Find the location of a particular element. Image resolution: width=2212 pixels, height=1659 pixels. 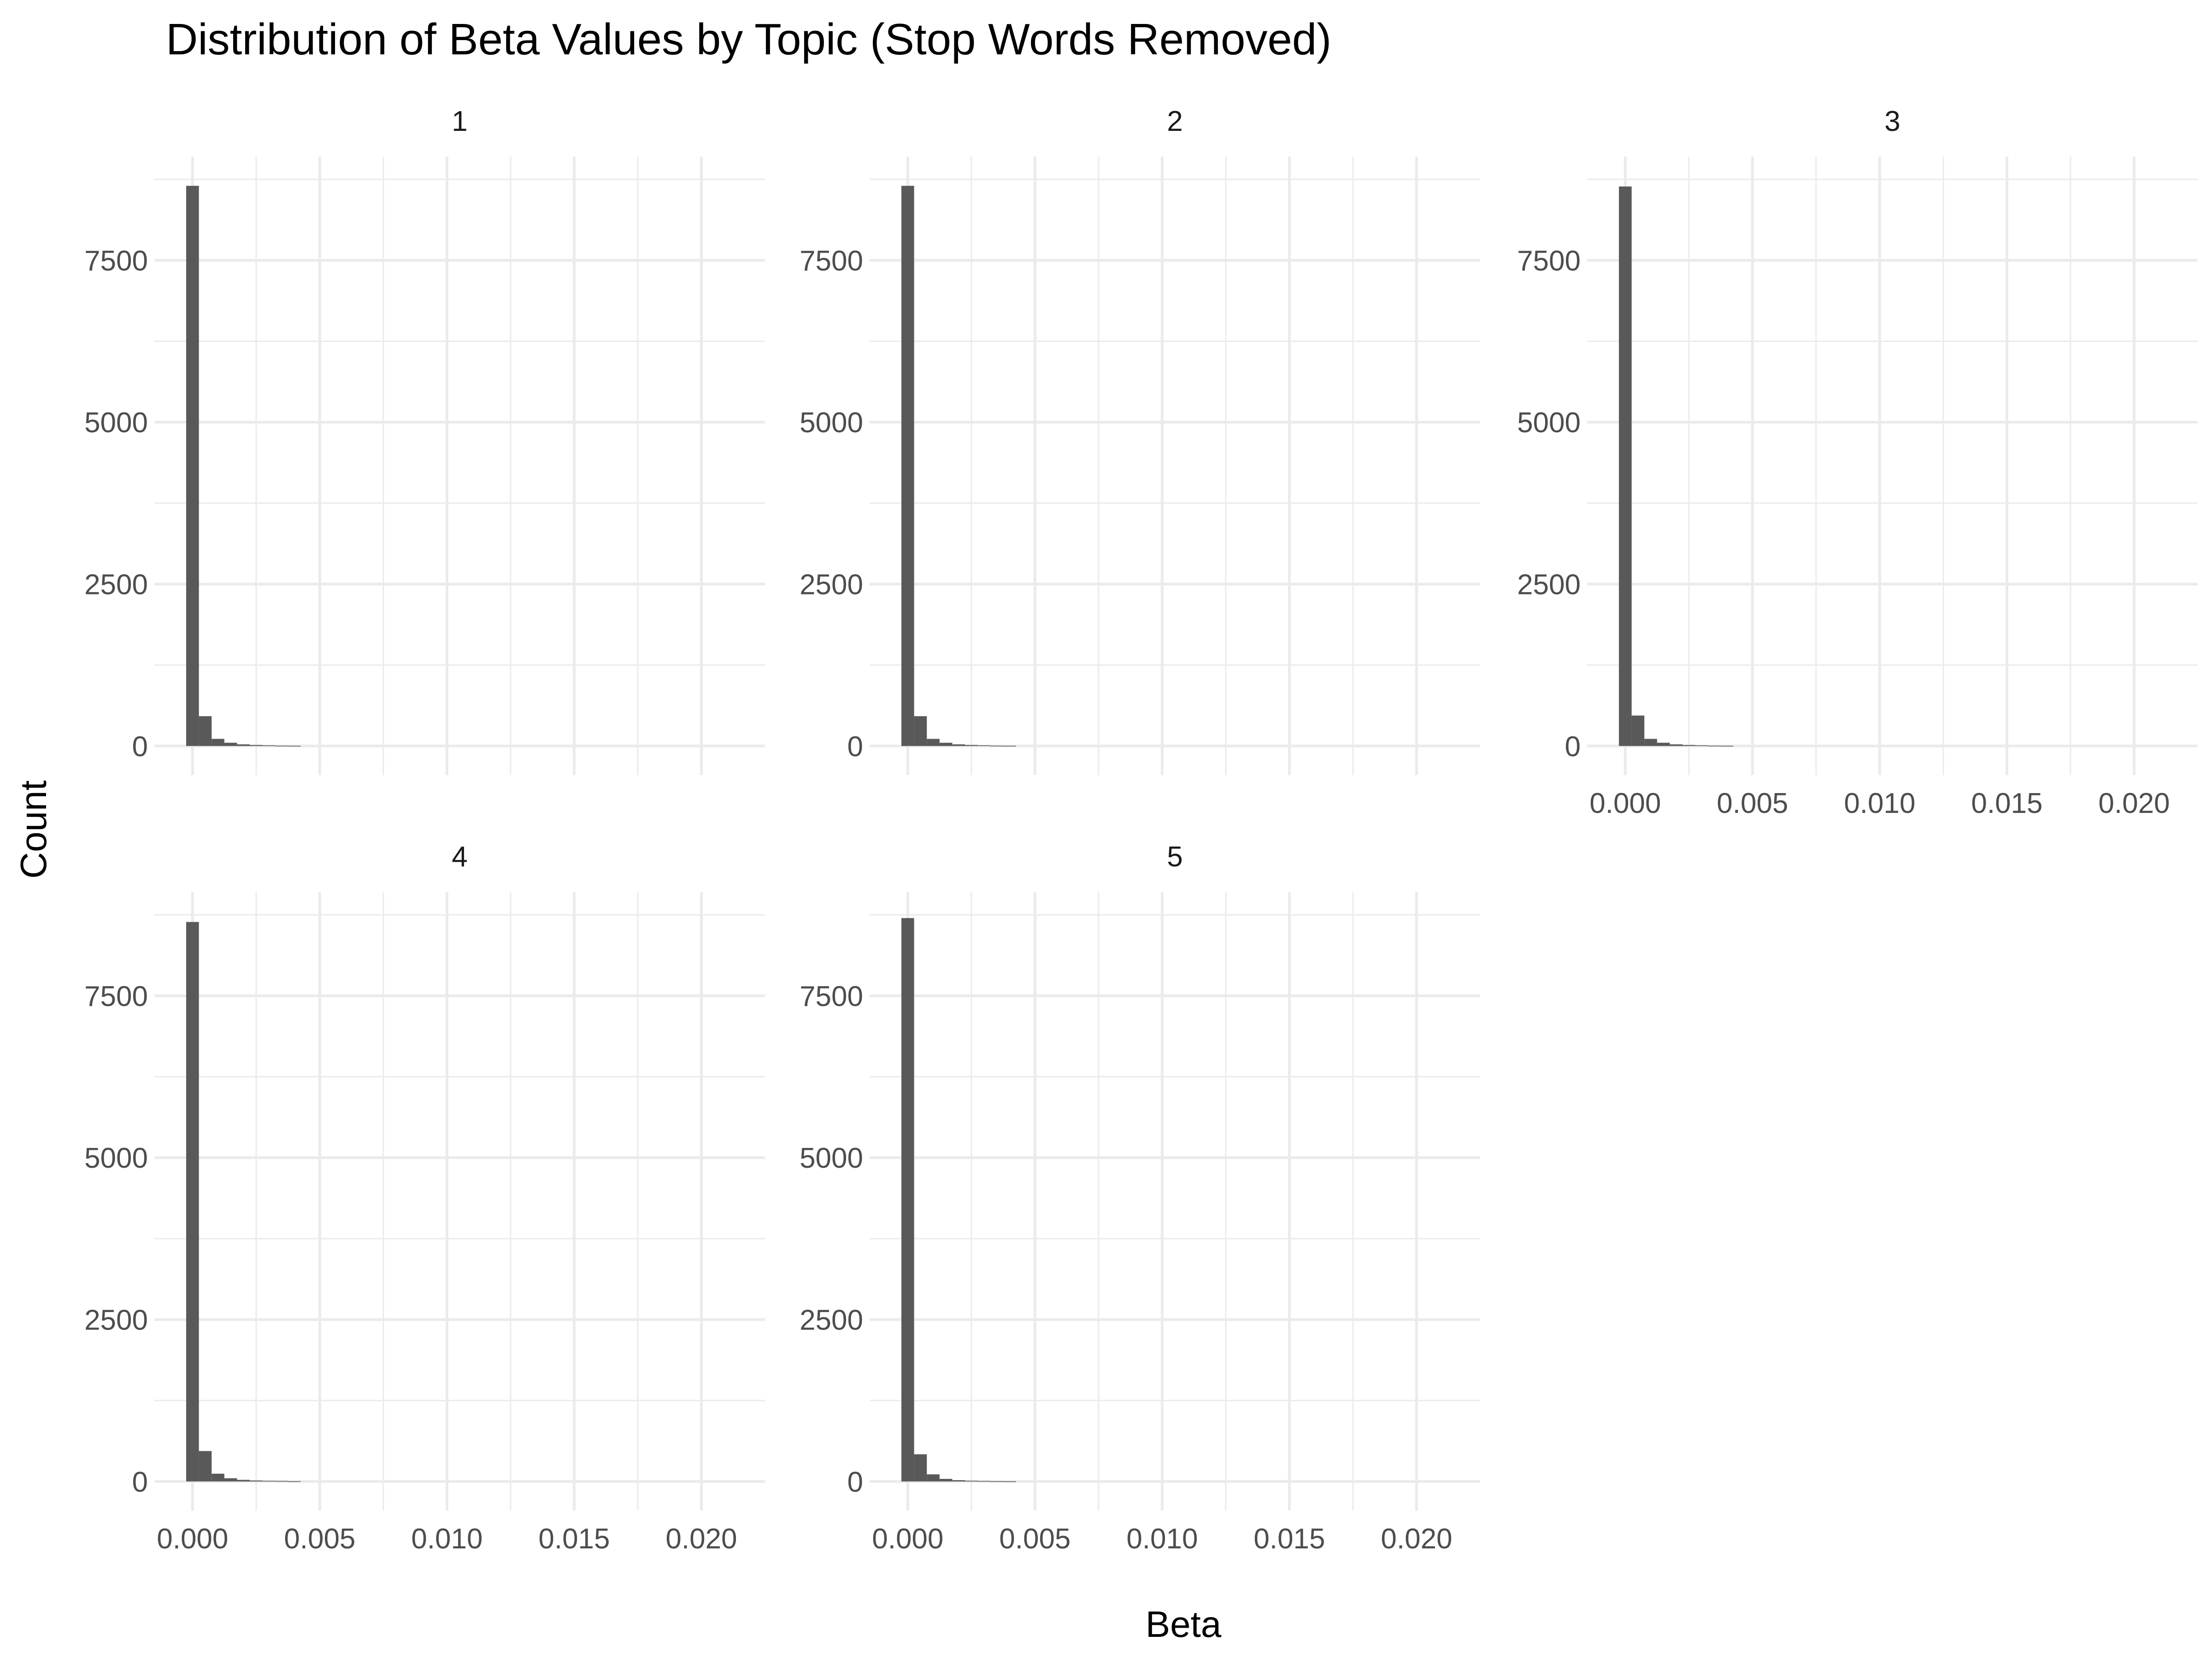

facet-panel-3: 3 0 2500 5000 7500 0.000 0.005 0.010 0.015 0.020 is located at coordinates (1857, 462).